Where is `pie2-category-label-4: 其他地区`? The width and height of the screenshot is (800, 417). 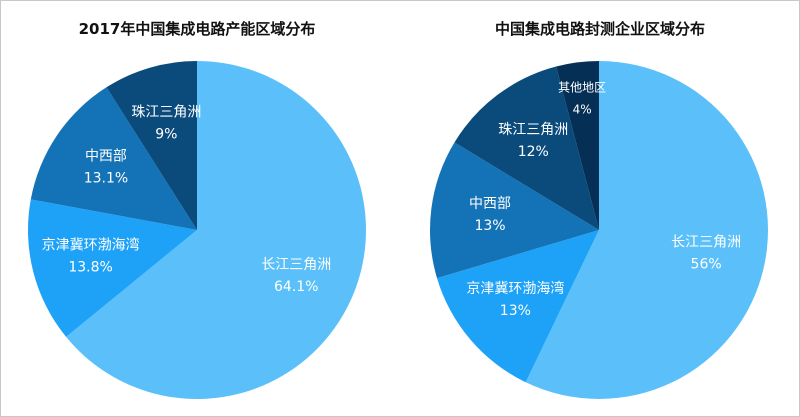
pie2-category-label-4: 其他地区 is located at coordinates (582, 87).